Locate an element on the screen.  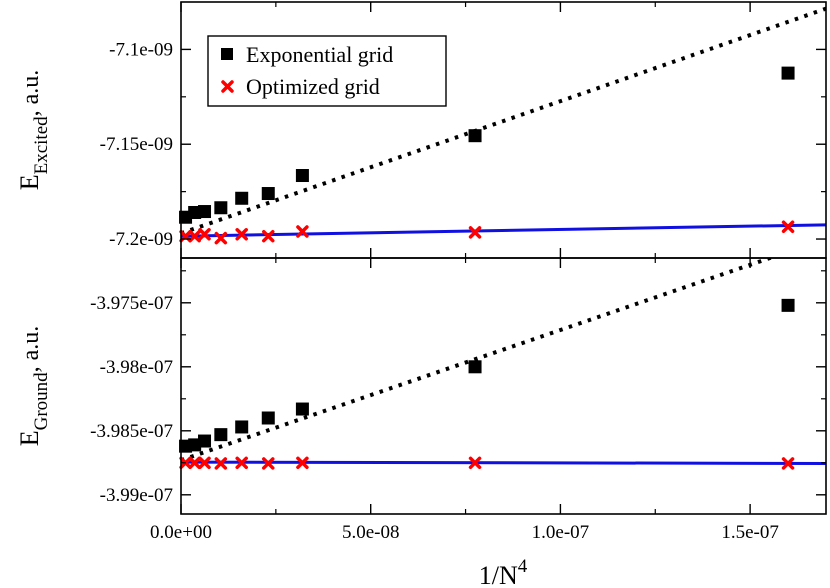
legend-box is located at coordinates (327, 71).